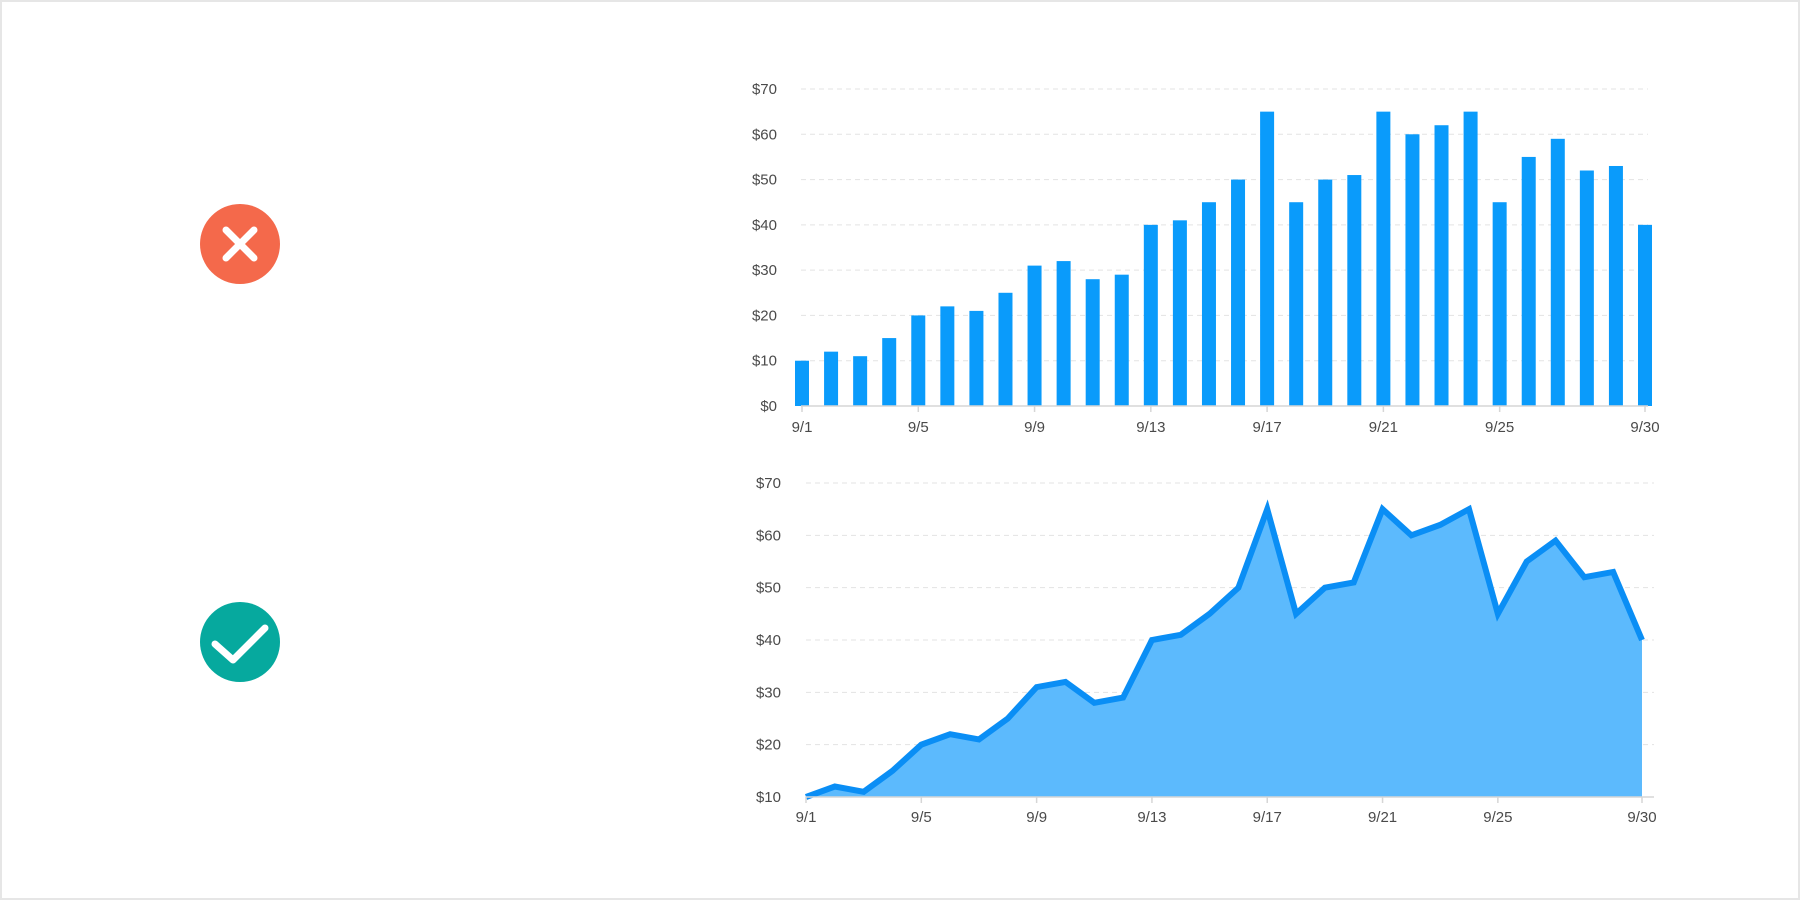 This screenshot has width=1800, height=900. I want to click on y-tick-label: $0, so click(768, 406).